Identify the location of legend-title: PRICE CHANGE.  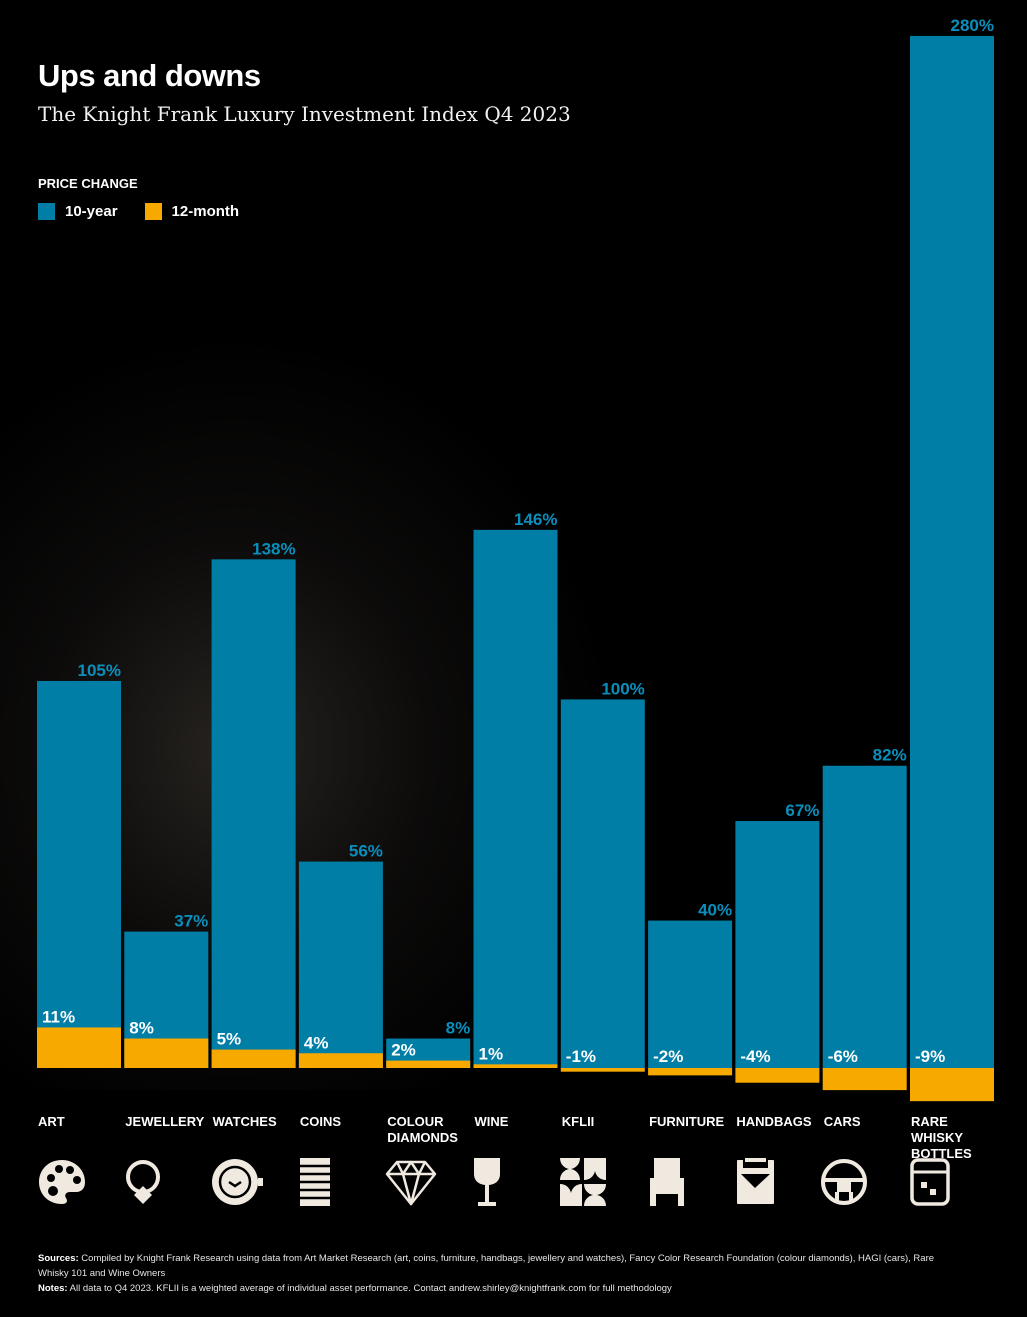
(88, 183).